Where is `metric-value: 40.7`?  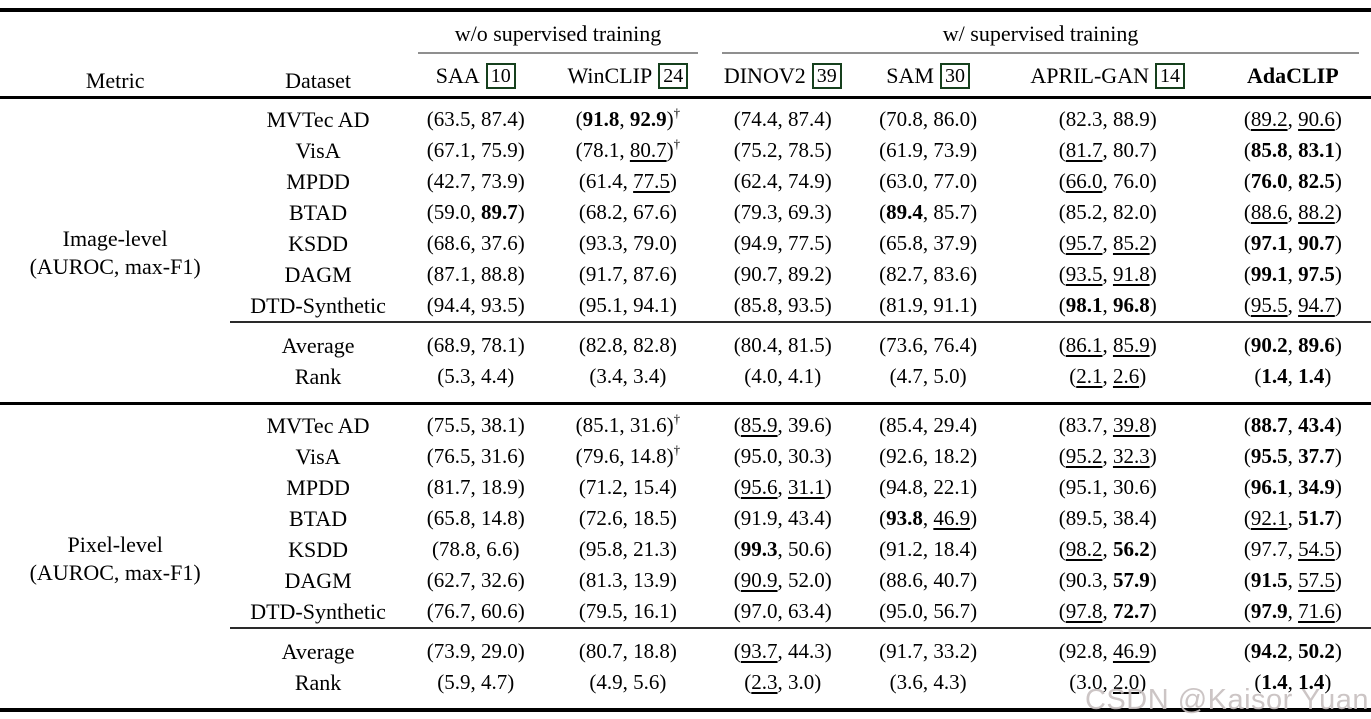
metric-value: 40.7 is located at coordinates (952, 580).